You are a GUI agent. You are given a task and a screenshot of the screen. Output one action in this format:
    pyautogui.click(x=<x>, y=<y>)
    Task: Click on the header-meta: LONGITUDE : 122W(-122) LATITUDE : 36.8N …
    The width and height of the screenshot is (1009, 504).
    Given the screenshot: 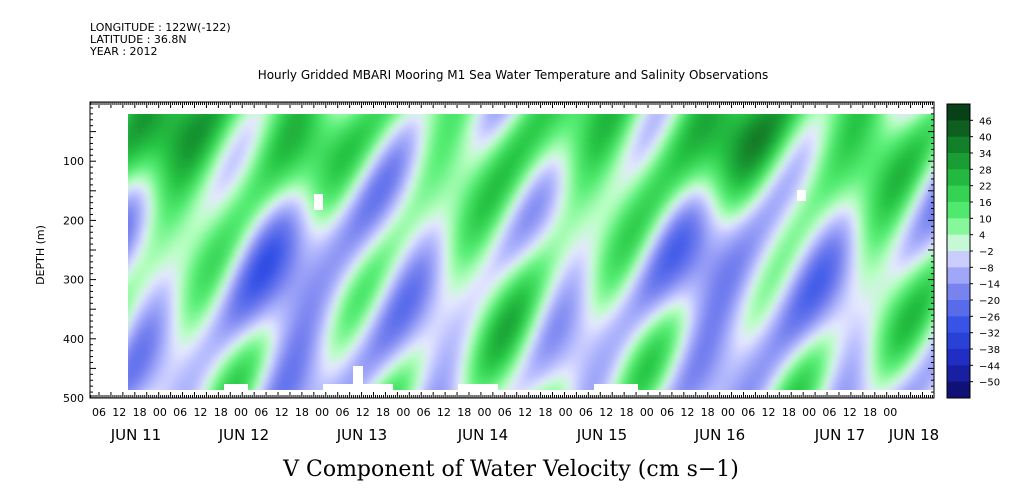 What is the action you would take?
    pyautogui.click(x=160, y=40)
    